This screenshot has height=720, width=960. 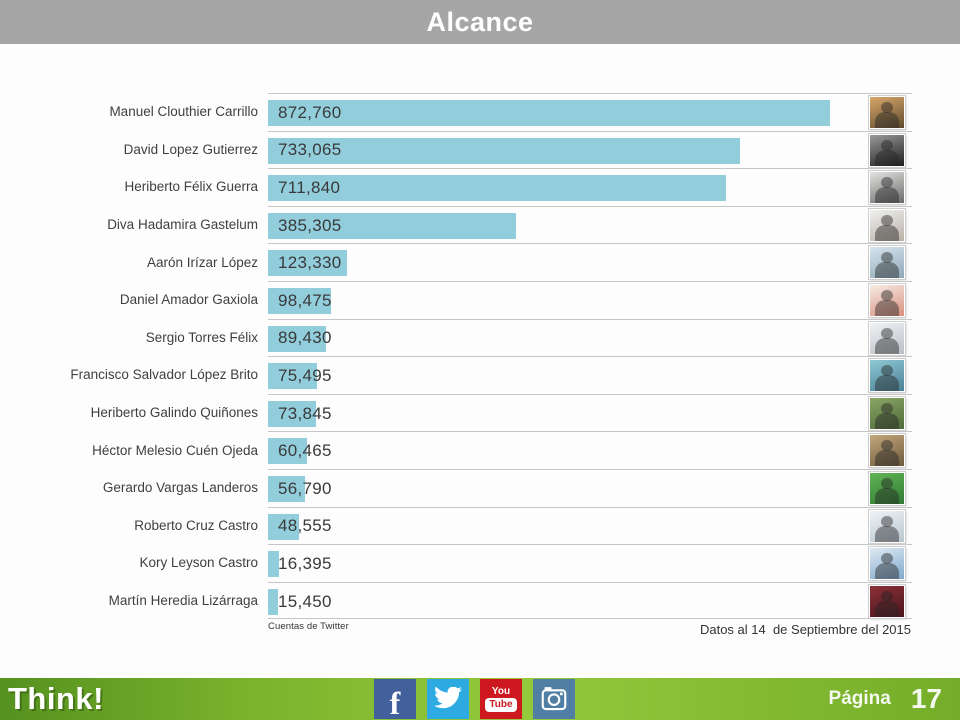 I want to click on page-number: 17, so click(x=926, y=698).